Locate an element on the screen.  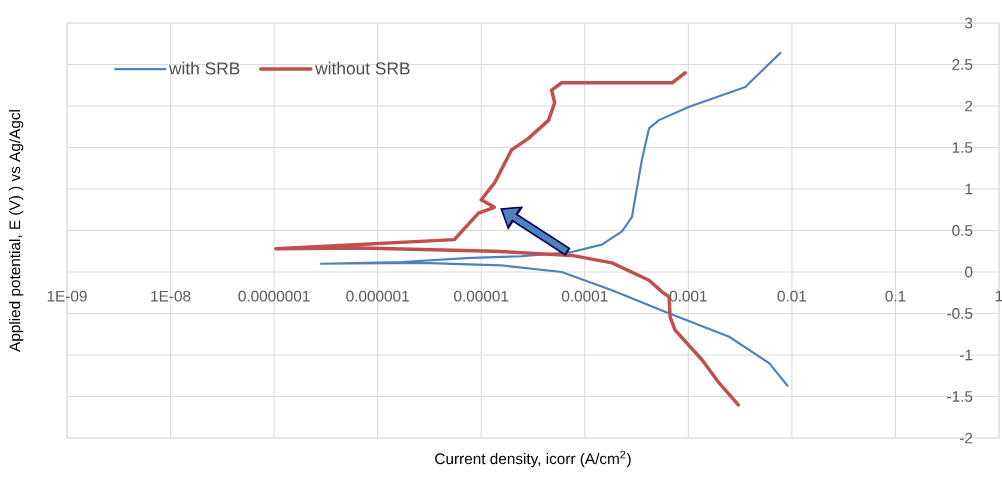
y-tick-label: -1 is located at coordinates (966, 355).